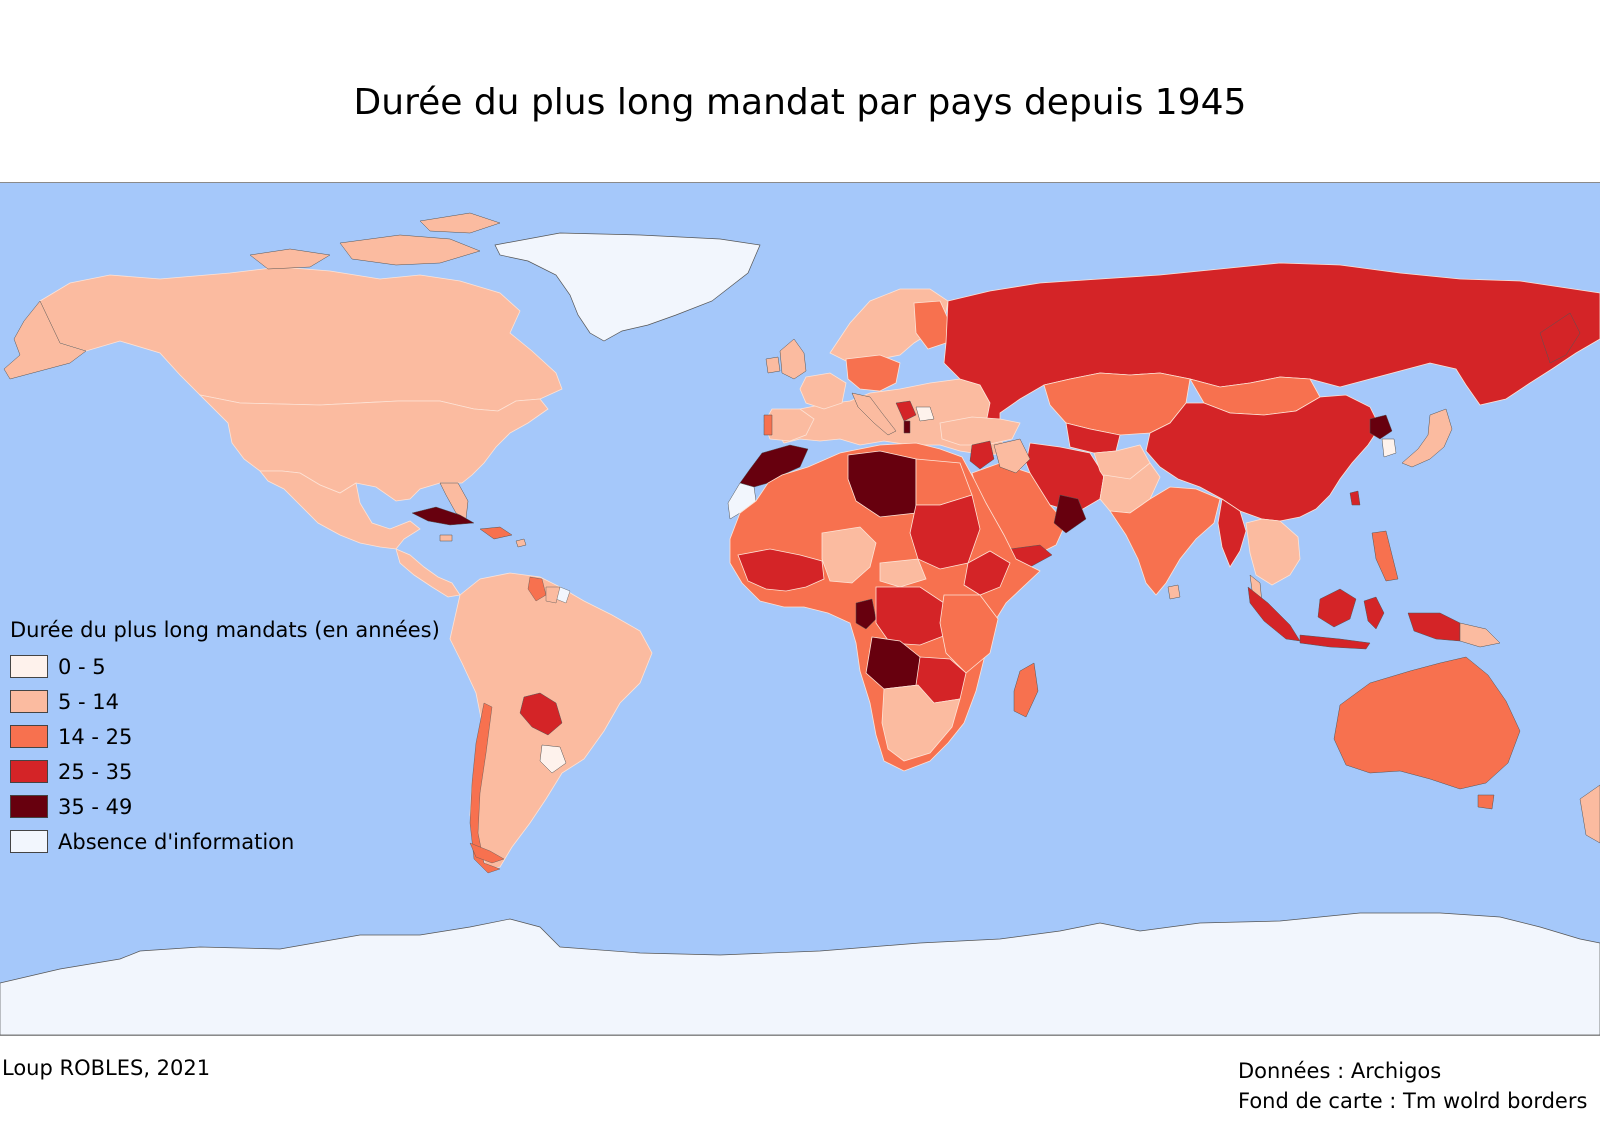 The height and width of the screenshot is (1131, 1600). I want to click on legend-item: 0 - 5, so click(225, 666).